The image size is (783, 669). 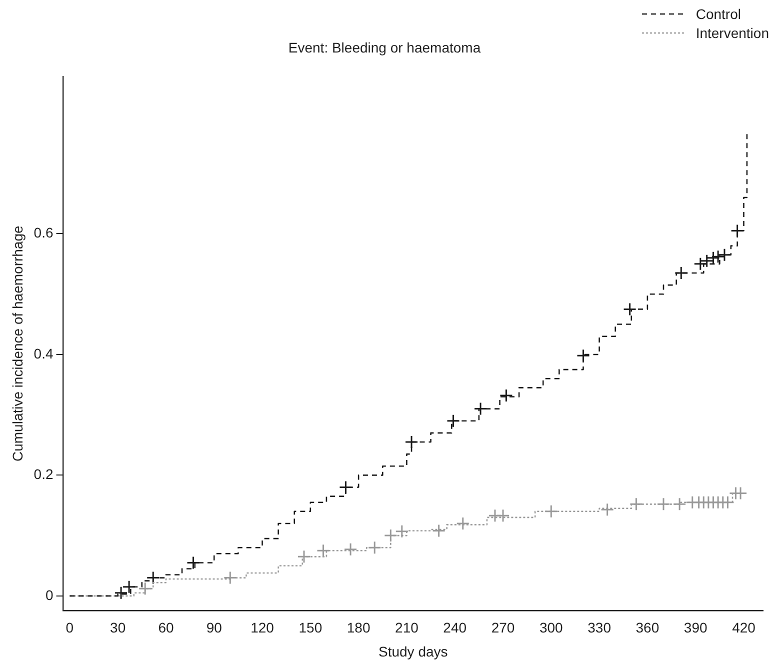 I want to click on x-tick-label: 150, so click(x=310, y=628).